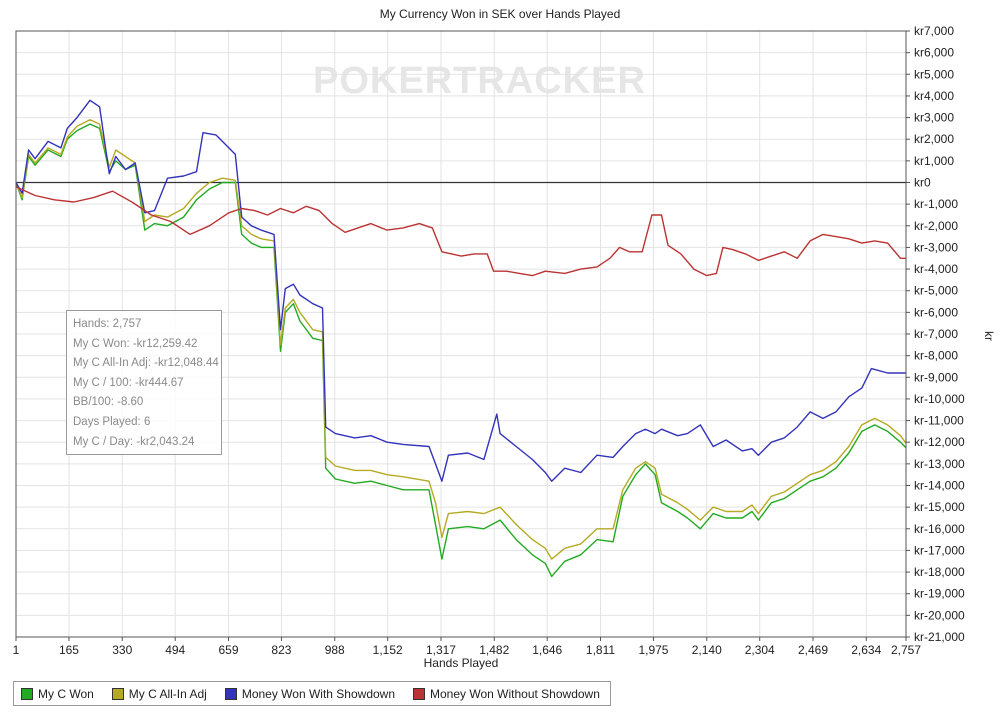  Describe the element at coordinates (936, 247) in the screenshot. I see `y-tick-label: kr-3,000` at that location.